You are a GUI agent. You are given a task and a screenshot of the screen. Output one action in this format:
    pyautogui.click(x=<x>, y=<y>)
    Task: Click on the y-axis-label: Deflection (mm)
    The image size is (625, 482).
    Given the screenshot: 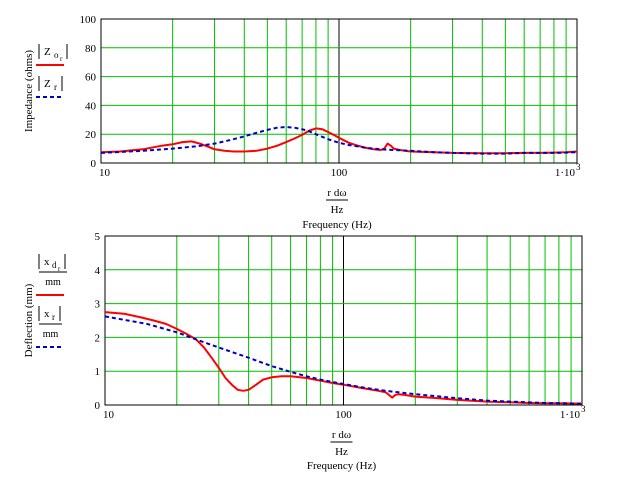 What is the action you would take?
    pyautogui.click(x=29, y=320)
    